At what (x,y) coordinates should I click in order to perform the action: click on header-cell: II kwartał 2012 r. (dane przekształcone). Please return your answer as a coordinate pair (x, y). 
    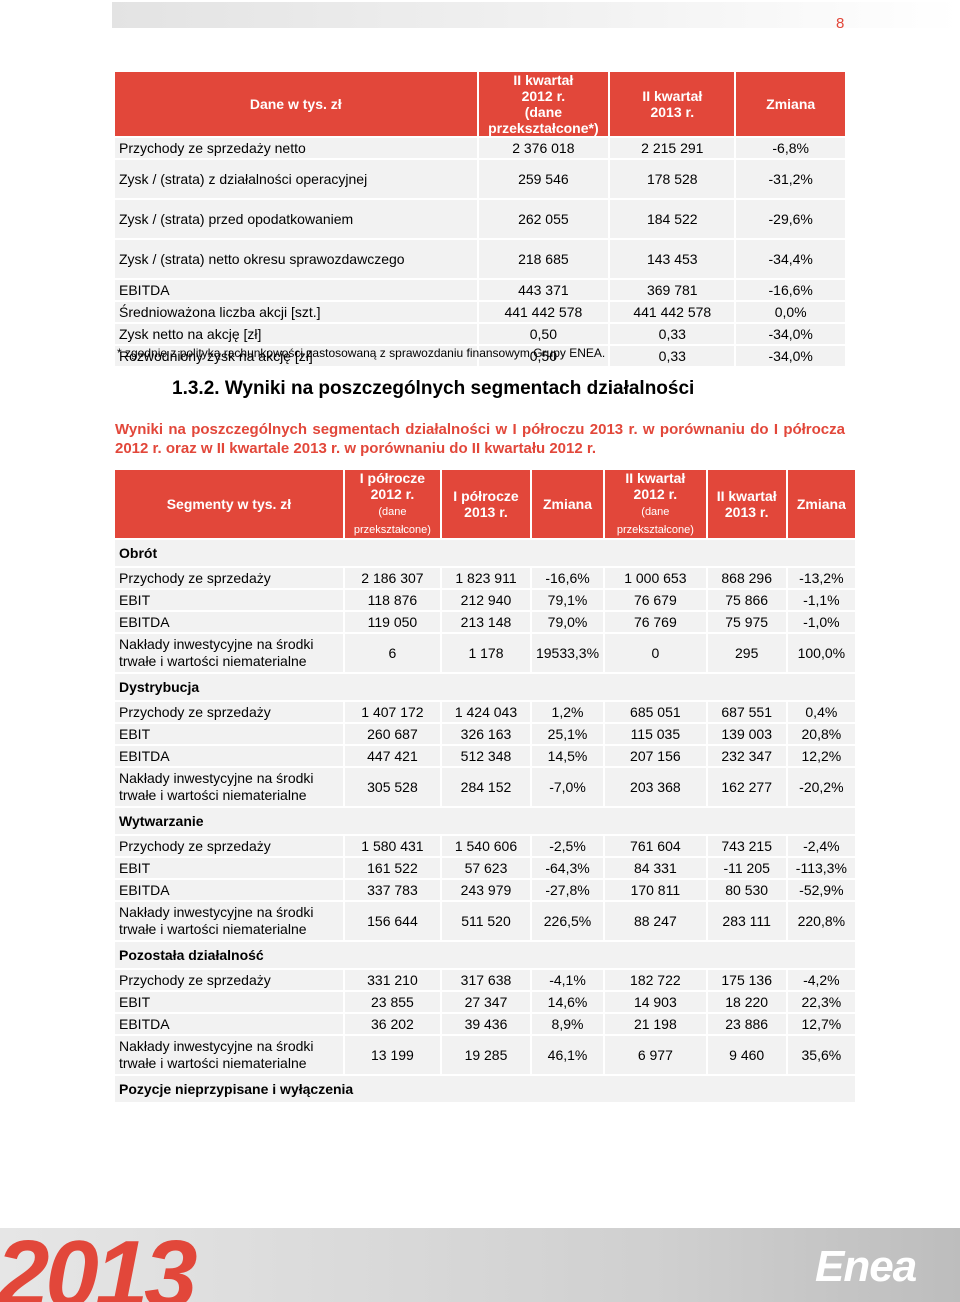
    Looking at the image, I should click on (655, 504).